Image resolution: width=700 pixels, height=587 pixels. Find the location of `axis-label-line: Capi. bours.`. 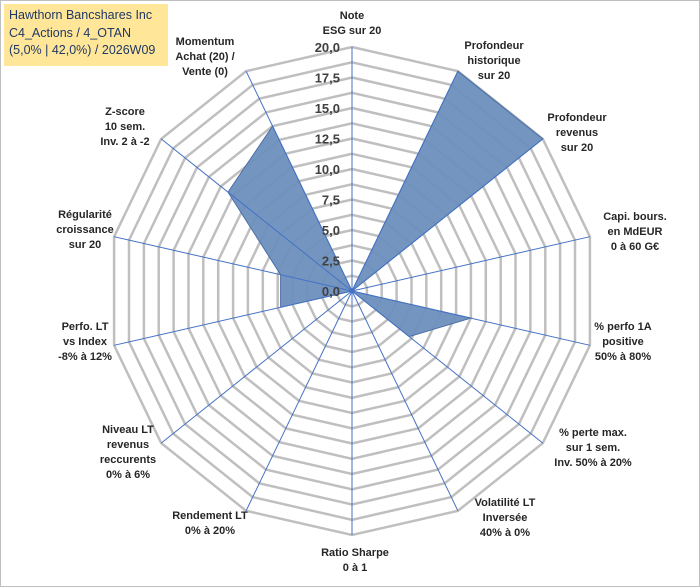

axis-label-line: Capi. bours. is located at coordinates (635, 217).